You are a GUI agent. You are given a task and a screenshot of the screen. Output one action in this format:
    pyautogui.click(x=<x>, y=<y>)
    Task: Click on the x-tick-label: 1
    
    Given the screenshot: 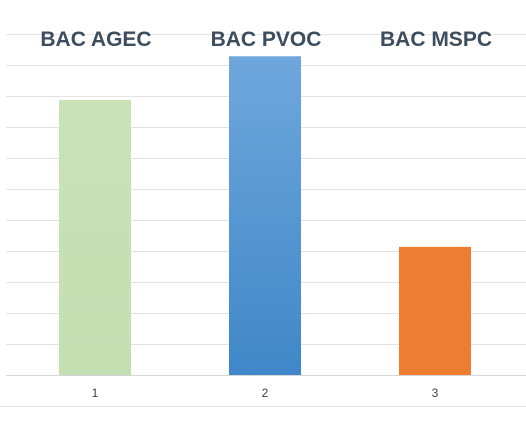 What is the action you would take?
    pyautogui.click(x=95, y=393)
    